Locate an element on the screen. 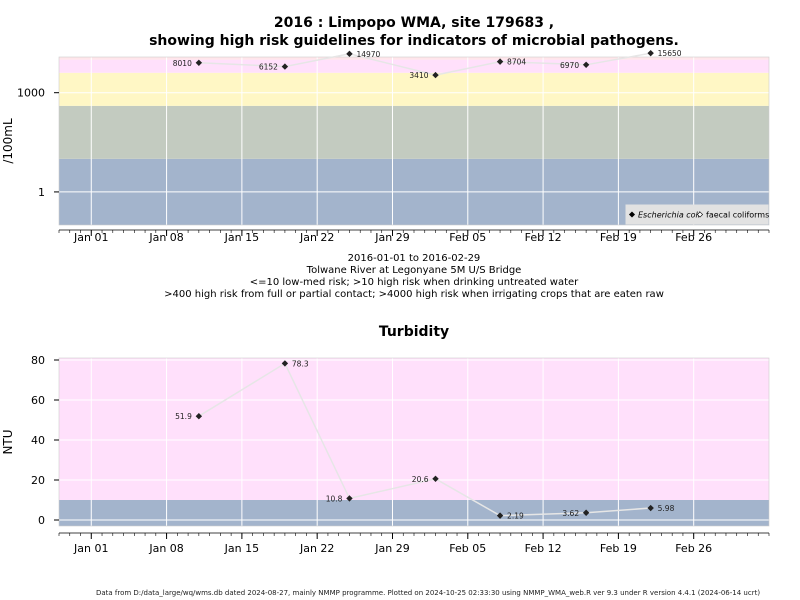 This screenshot has width=800, height=600. y-tick-label-0: 0 is located at coordinates (41, 520).